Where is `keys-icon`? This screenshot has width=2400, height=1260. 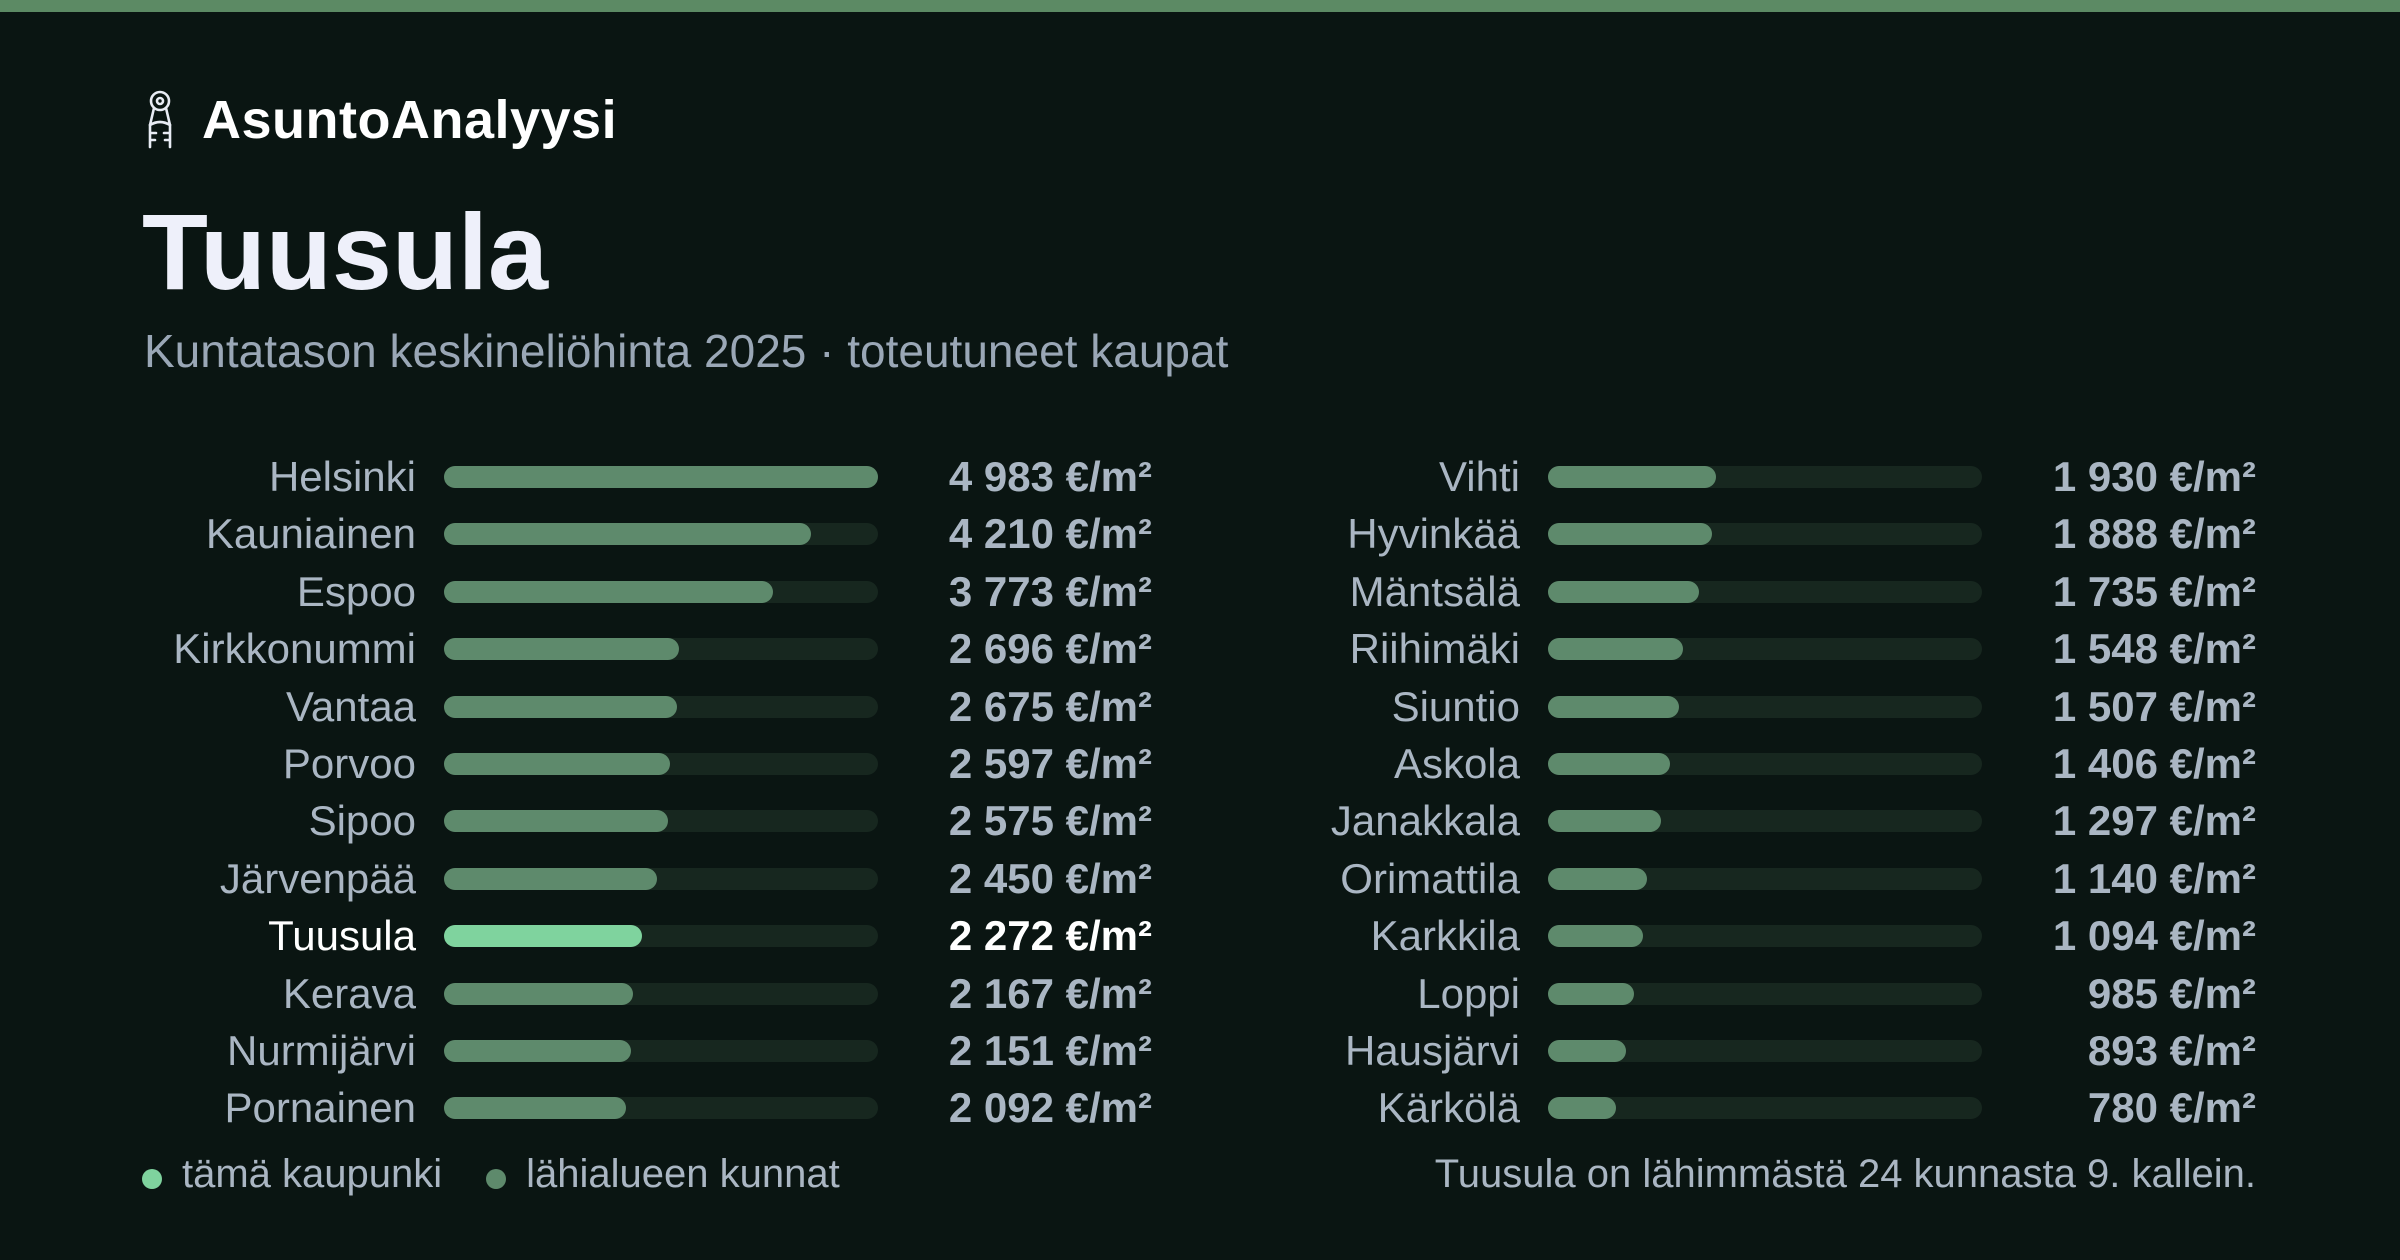
keys-icon is located at coordinates (160, 119).